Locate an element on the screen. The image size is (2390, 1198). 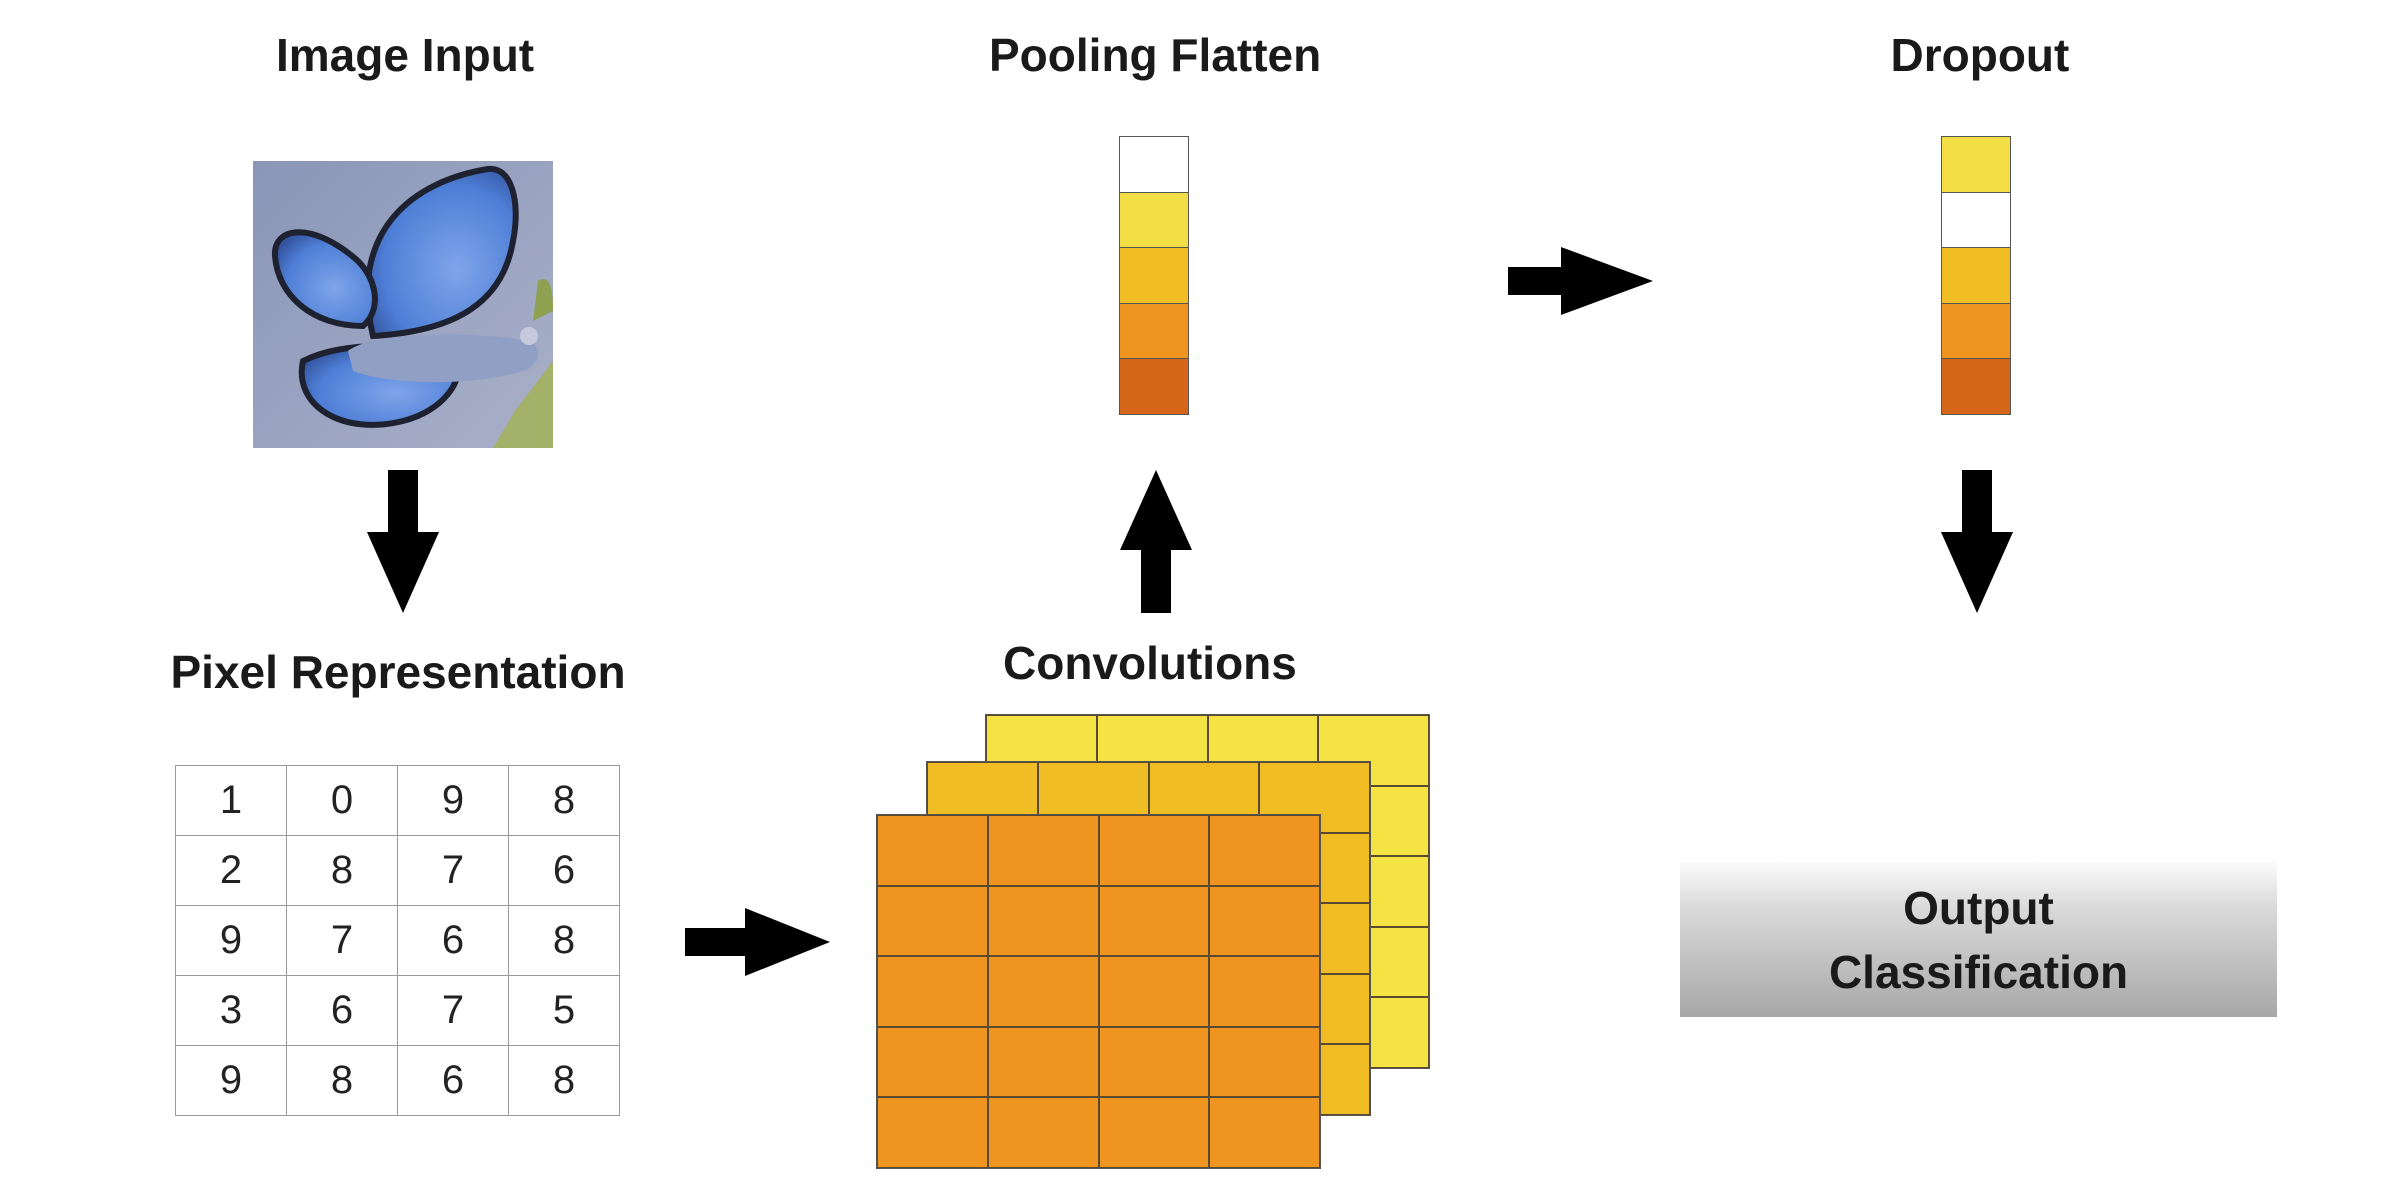
dropout-stack is located at coordinates (1976, 275).